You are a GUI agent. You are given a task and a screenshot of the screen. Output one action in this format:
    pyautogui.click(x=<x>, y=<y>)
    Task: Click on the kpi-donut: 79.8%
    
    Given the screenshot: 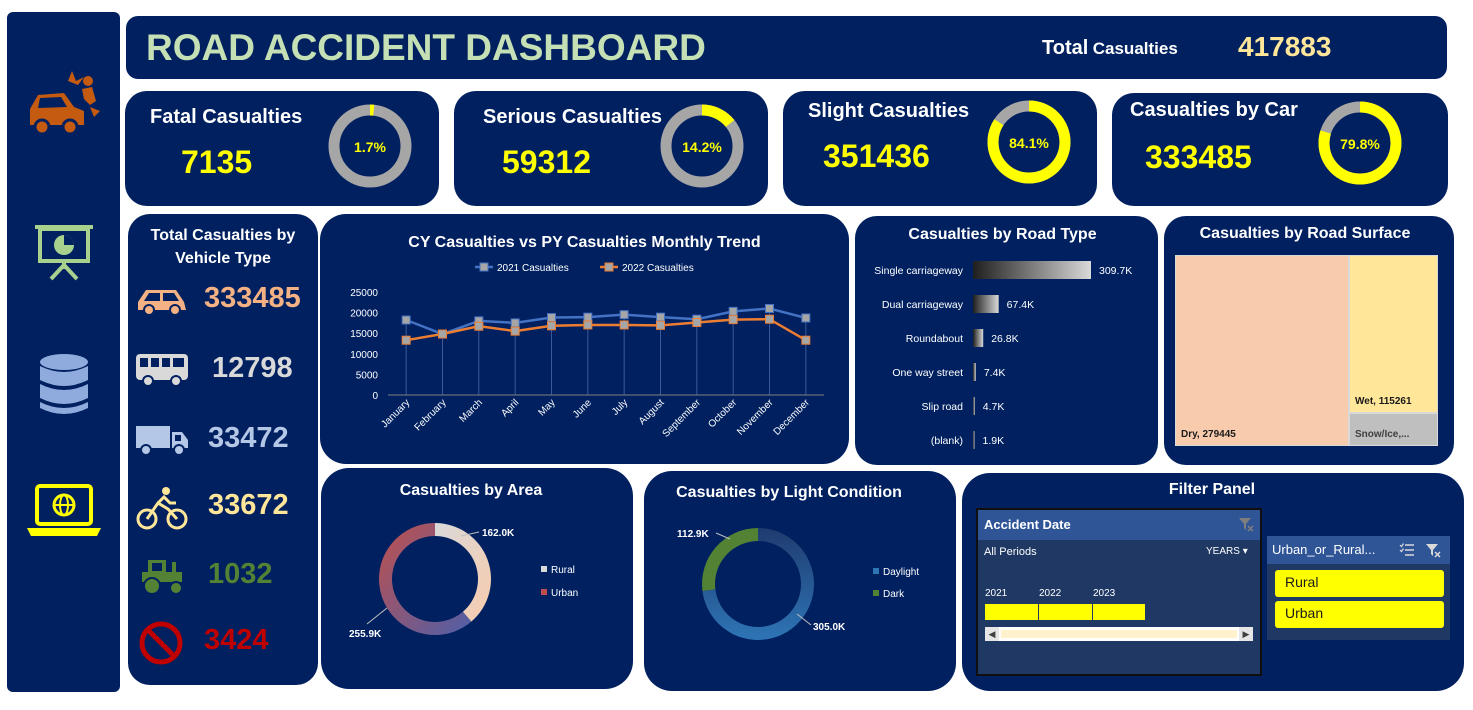 What is the action you would take?
    pyautogui.click(x=1360, y=143)
    